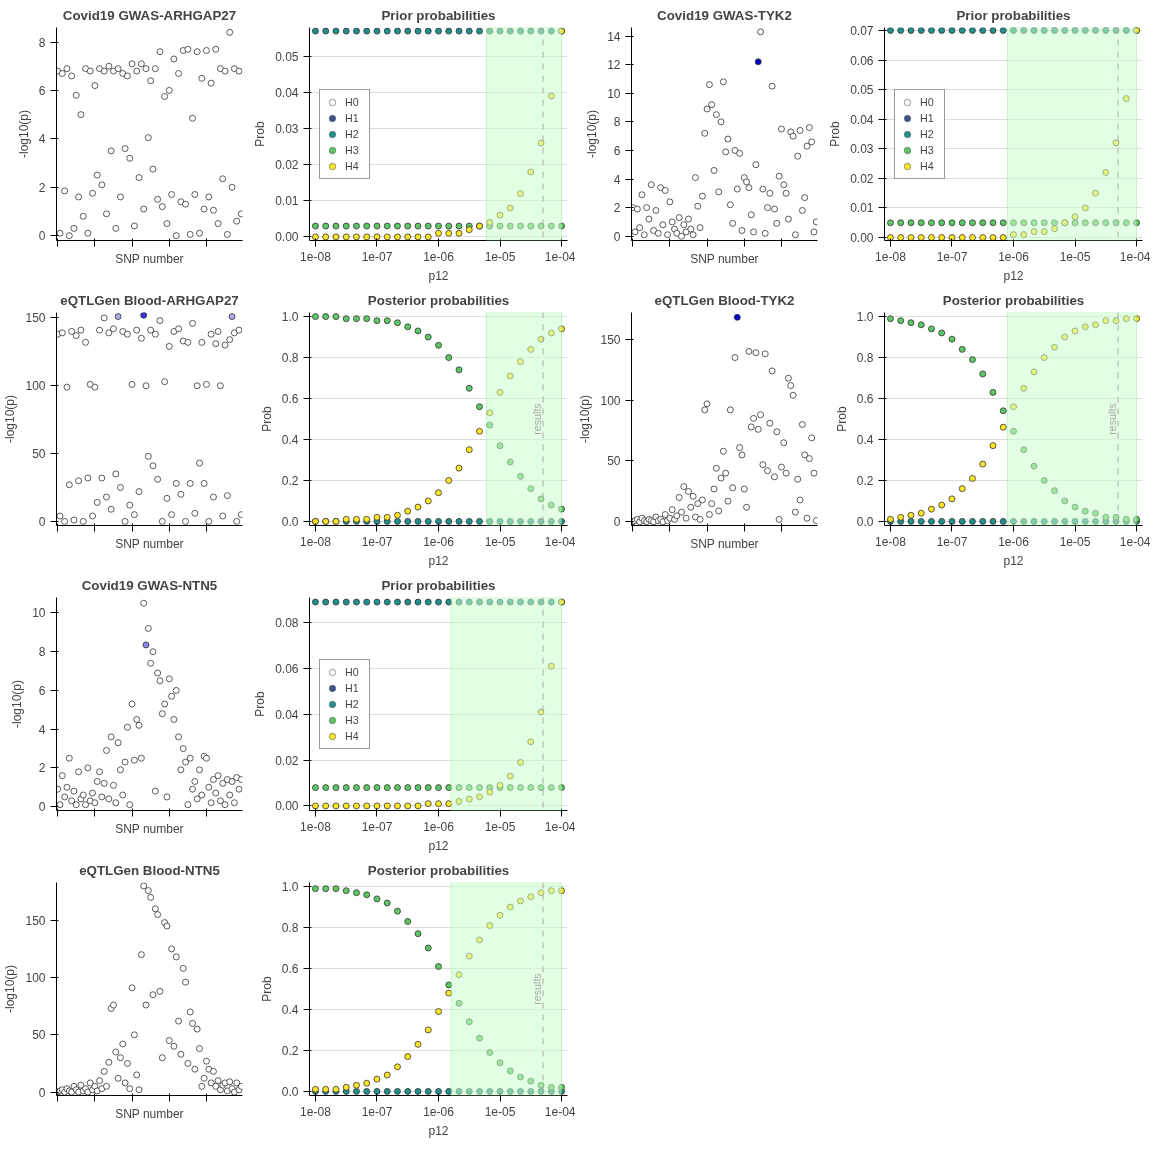  I want to click on chart-title: Posterior probabilities, so click(438, 300).